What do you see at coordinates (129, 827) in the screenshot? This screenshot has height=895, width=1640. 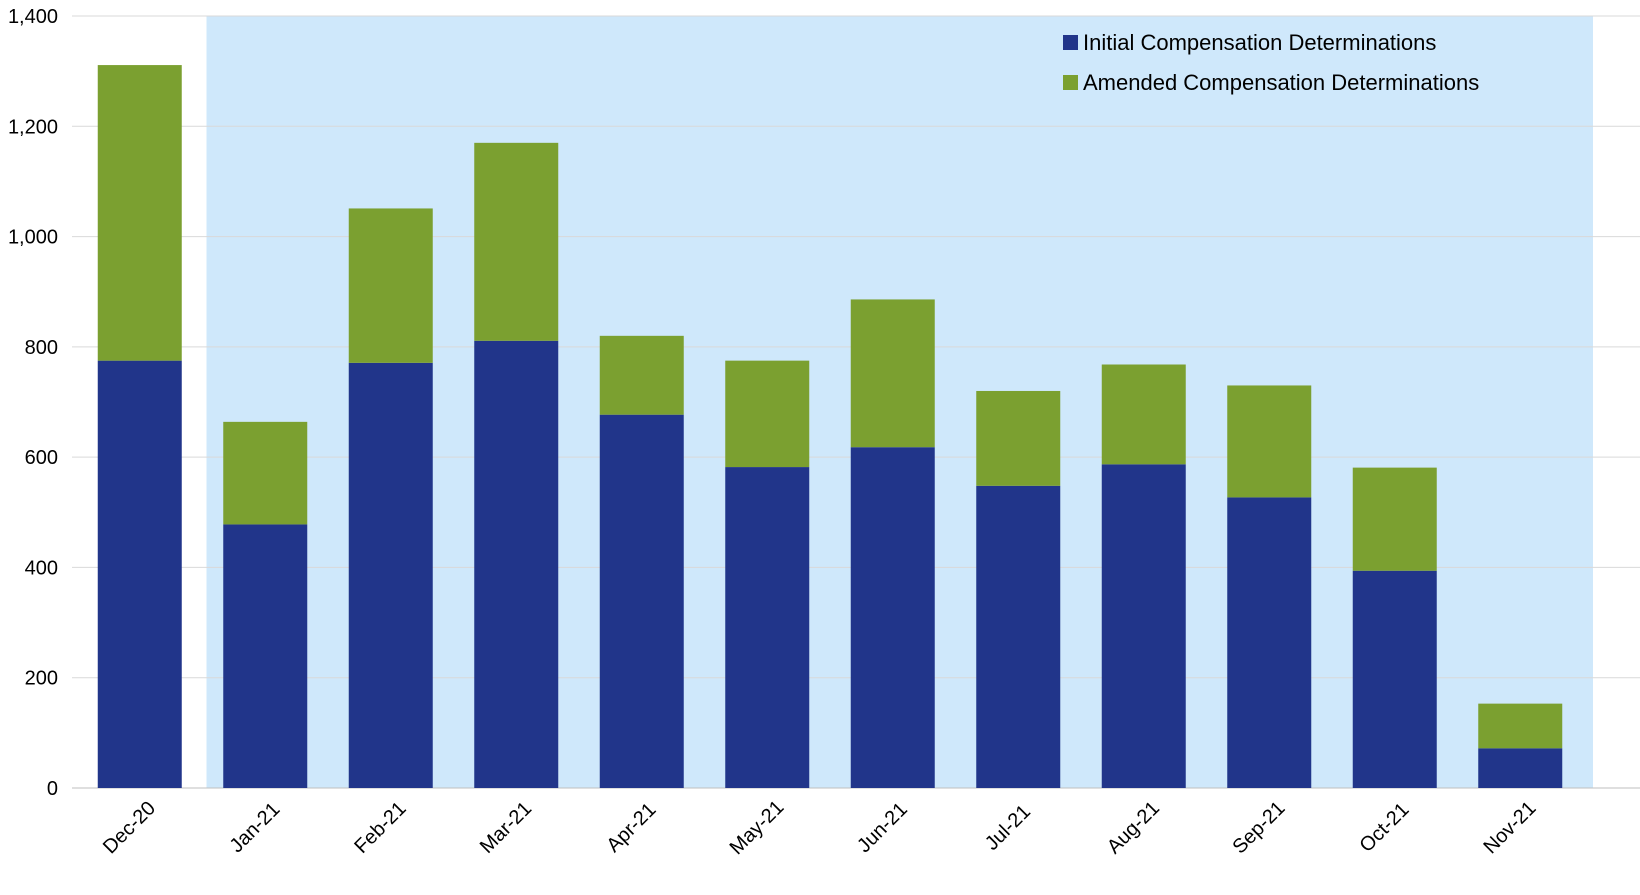 I see `x-tick-label: Dec-20` at bounding box center [129, 827].